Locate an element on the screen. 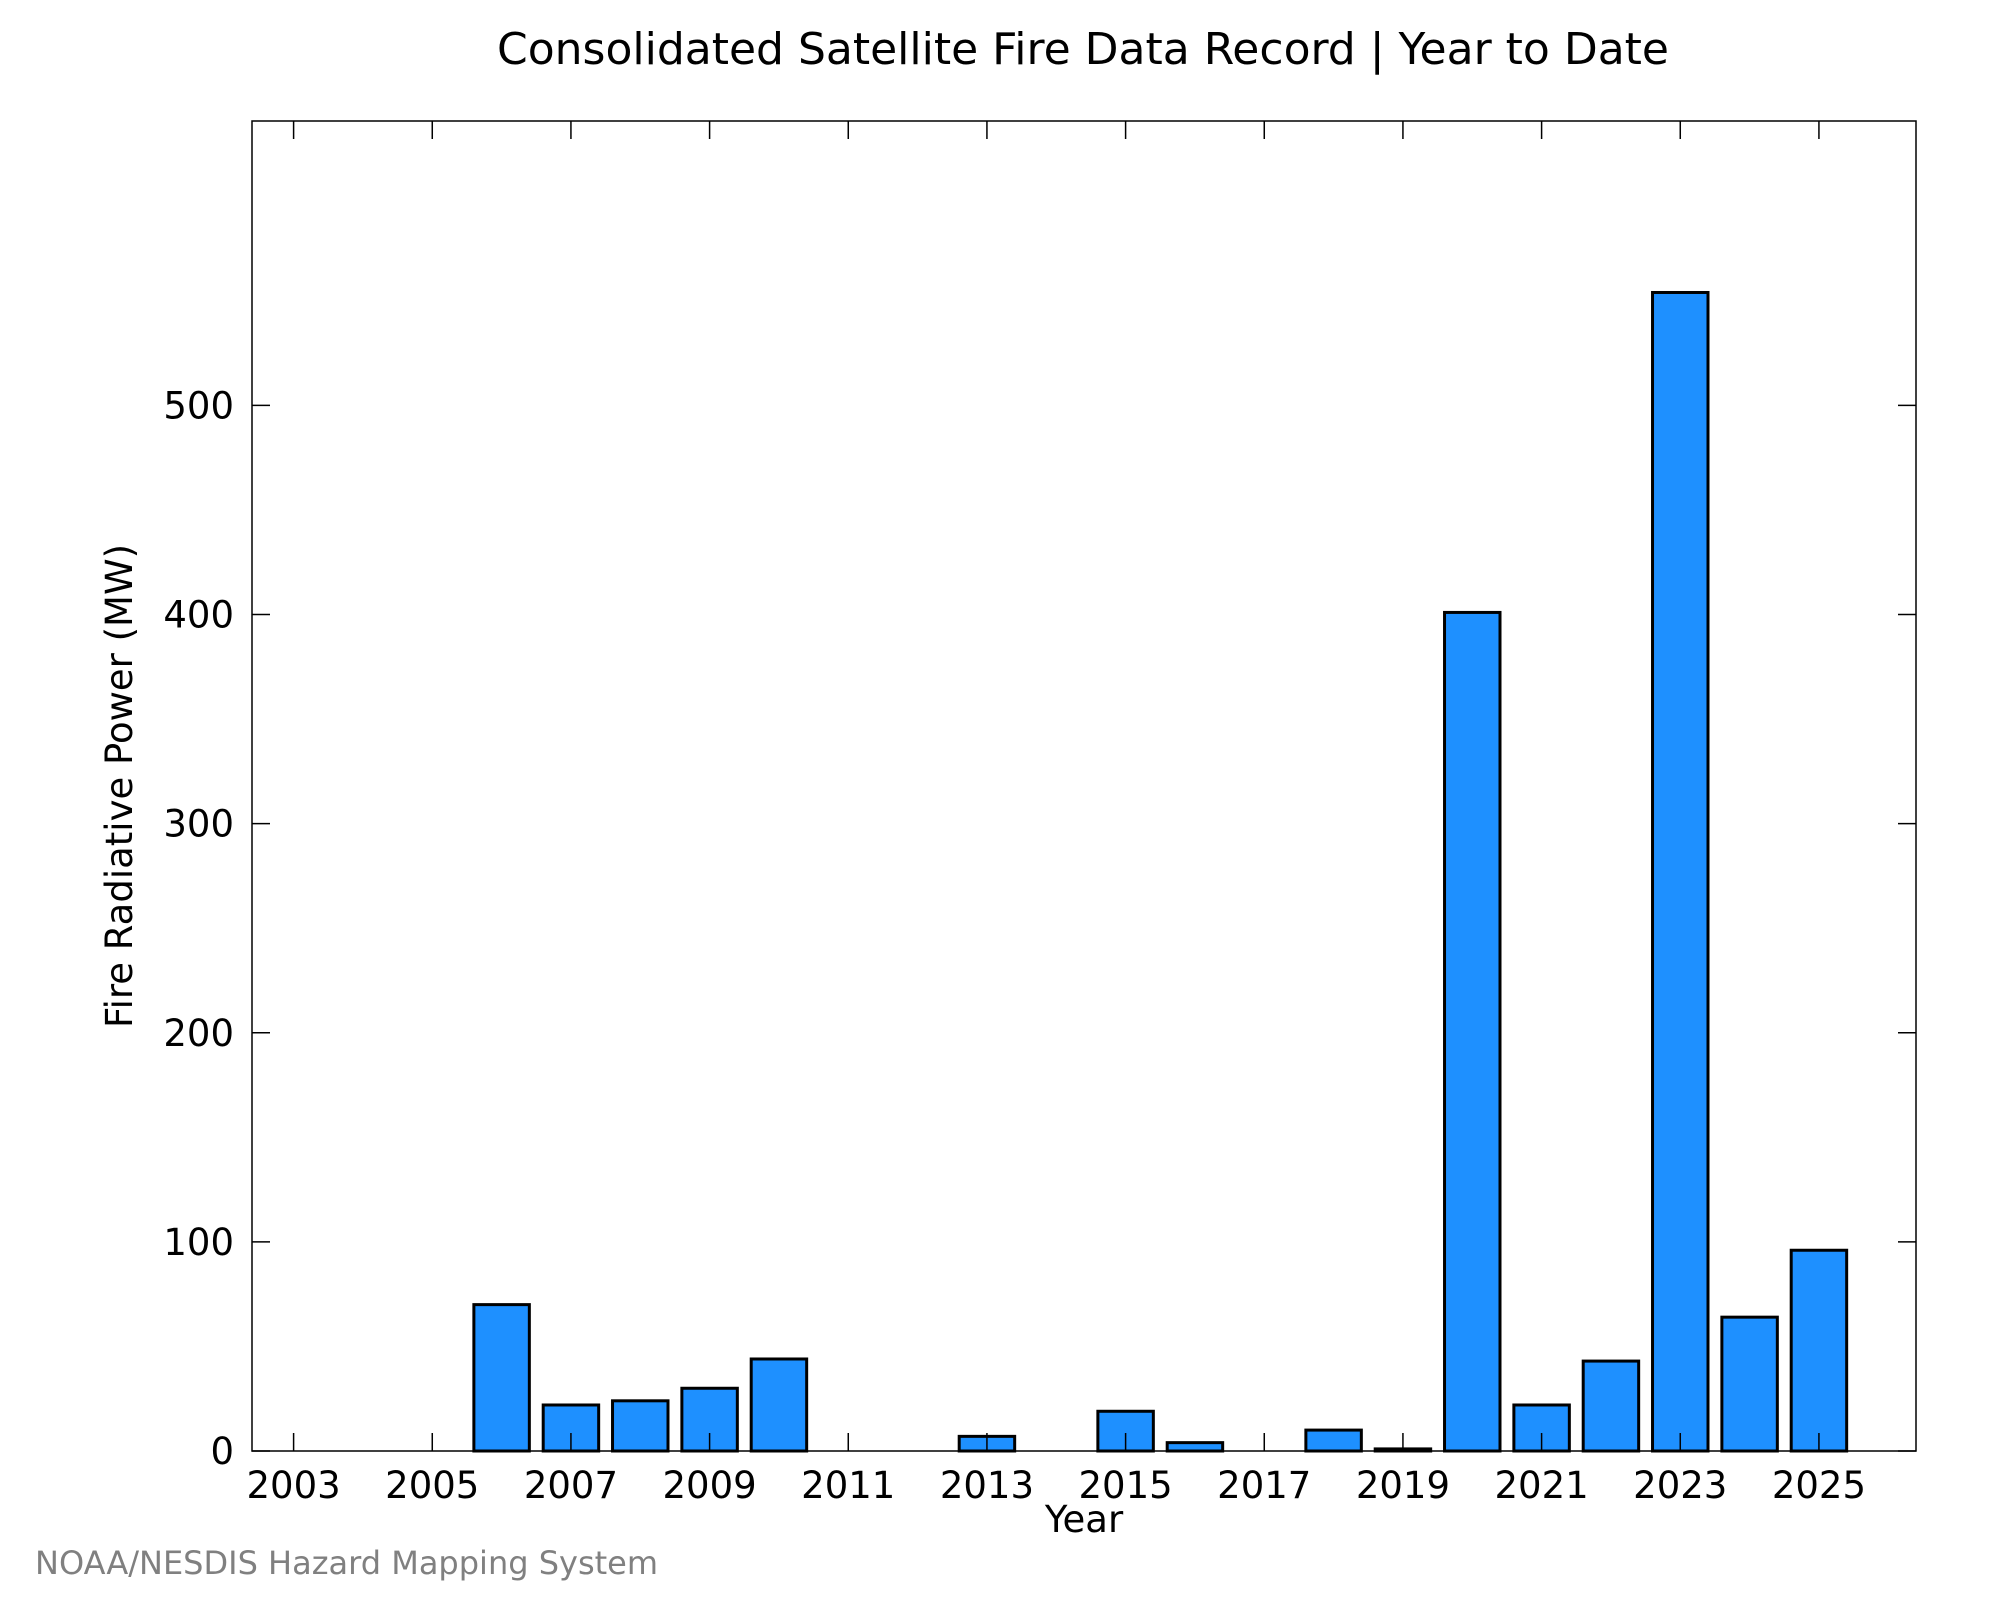 This screenshot has width=2000, height=1600. x-tick-label-2011: 2011 is located at coordinates (848, 1485).